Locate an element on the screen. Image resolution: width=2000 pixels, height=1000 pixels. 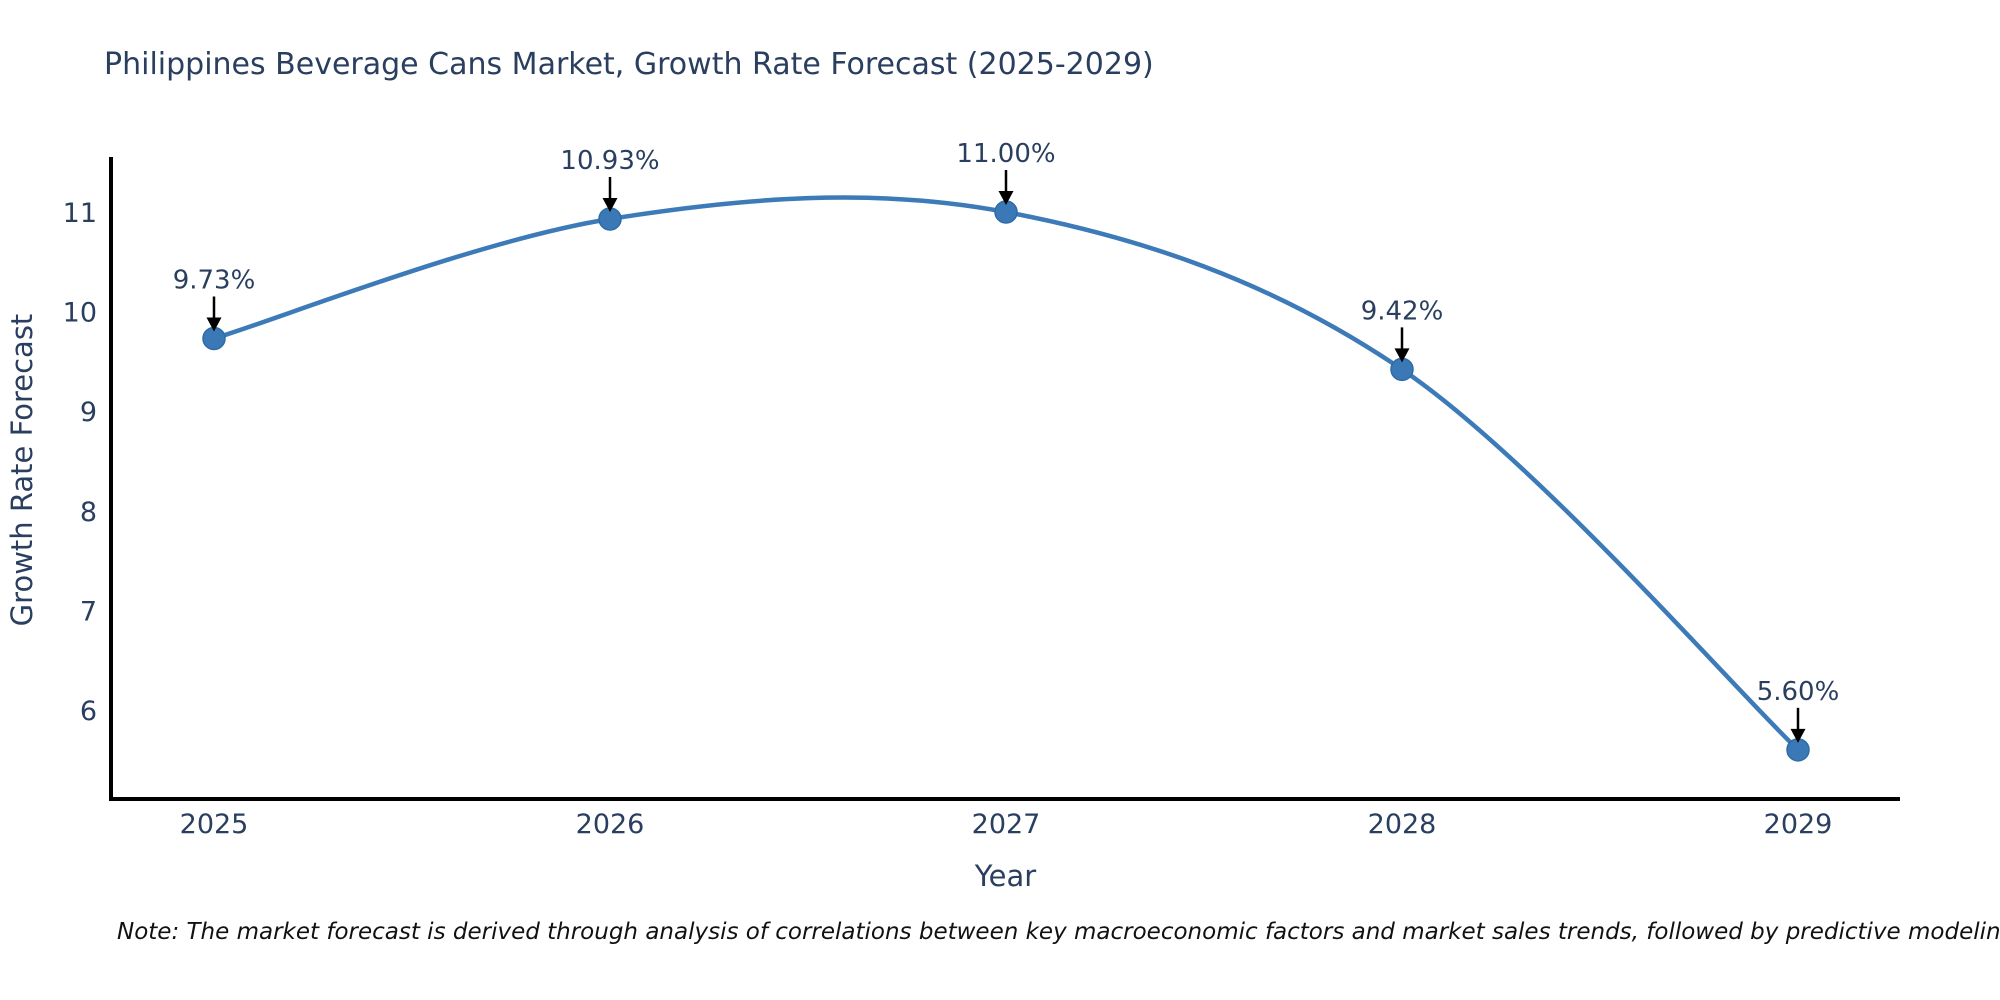
annotation-label: 9.42% is located at coordinates (1402, 311).